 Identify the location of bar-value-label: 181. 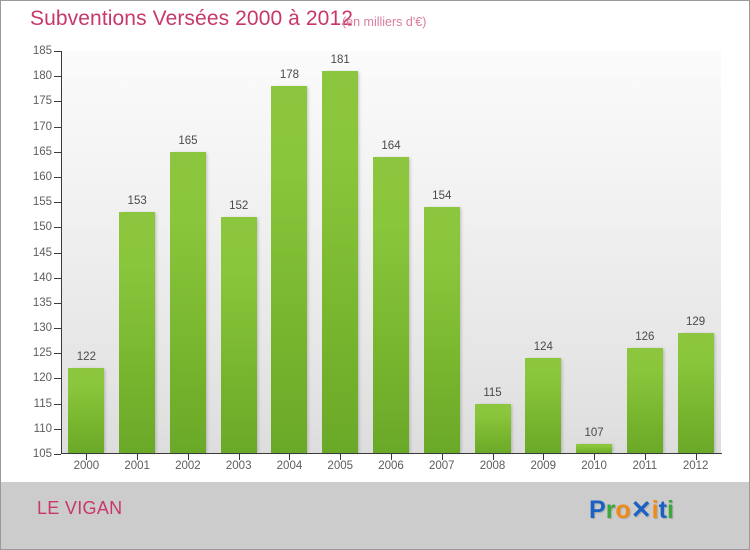
(340, 60).